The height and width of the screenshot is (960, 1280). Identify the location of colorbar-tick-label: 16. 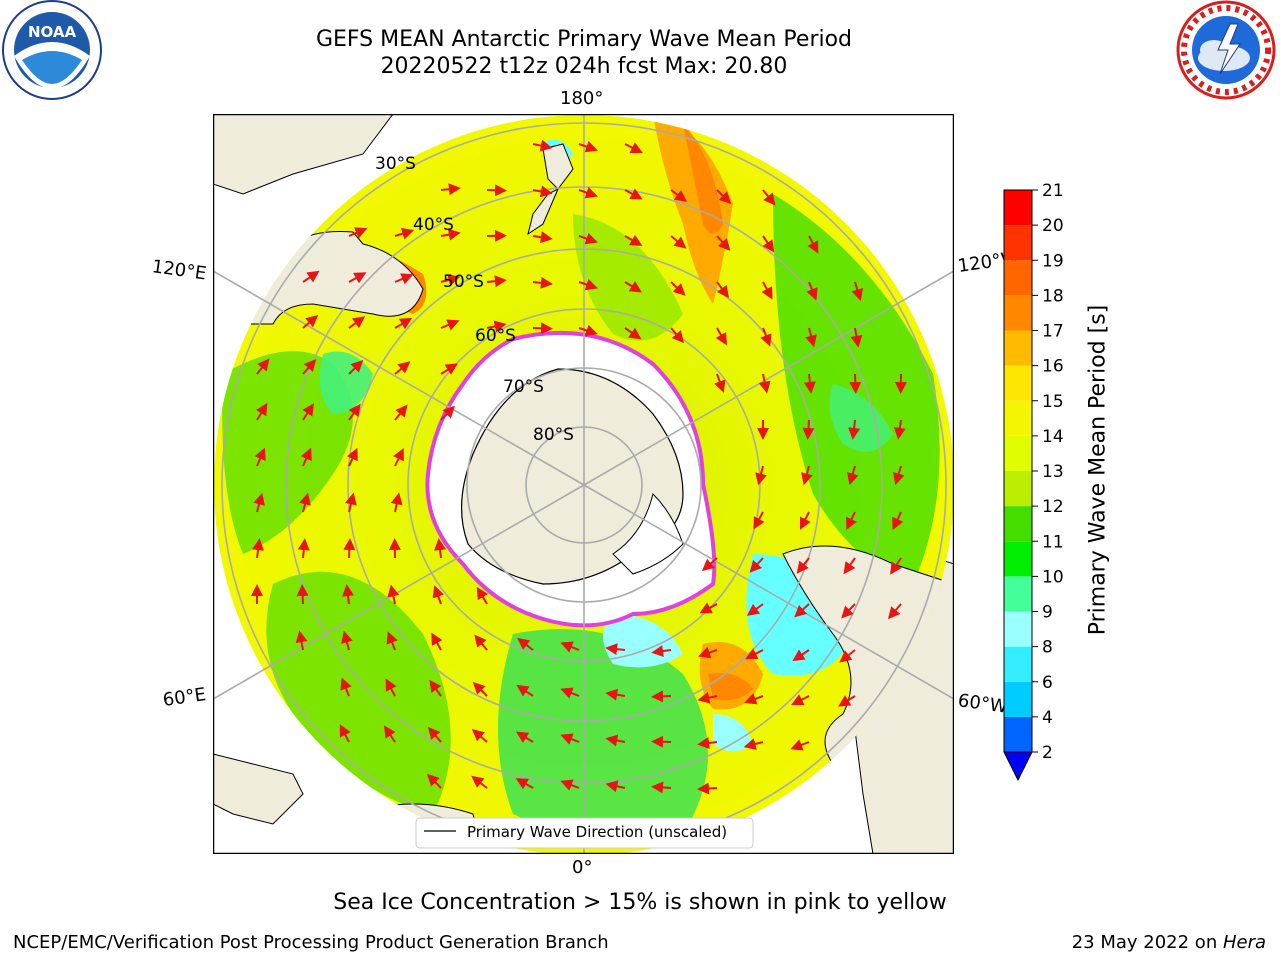
(1053, 367).